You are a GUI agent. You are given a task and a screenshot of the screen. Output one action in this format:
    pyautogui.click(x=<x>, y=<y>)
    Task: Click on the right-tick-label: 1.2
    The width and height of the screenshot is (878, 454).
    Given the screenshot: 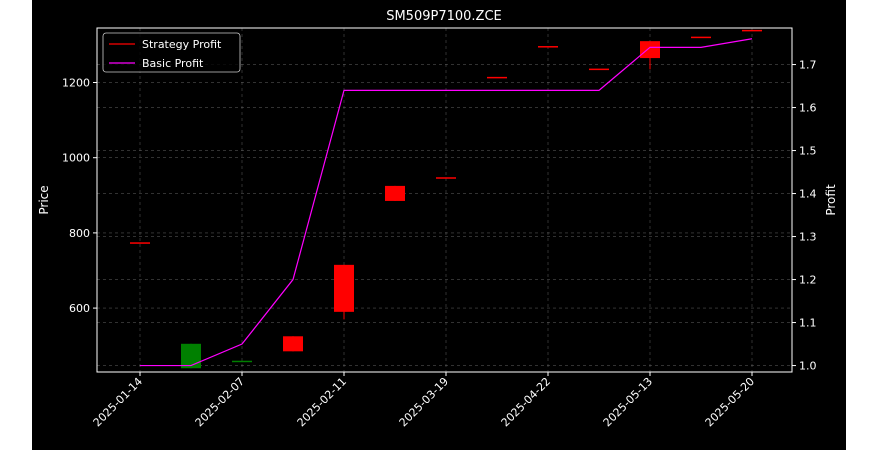 What is the action you would take?
    pyautogui.click(x=808, y=280)
    